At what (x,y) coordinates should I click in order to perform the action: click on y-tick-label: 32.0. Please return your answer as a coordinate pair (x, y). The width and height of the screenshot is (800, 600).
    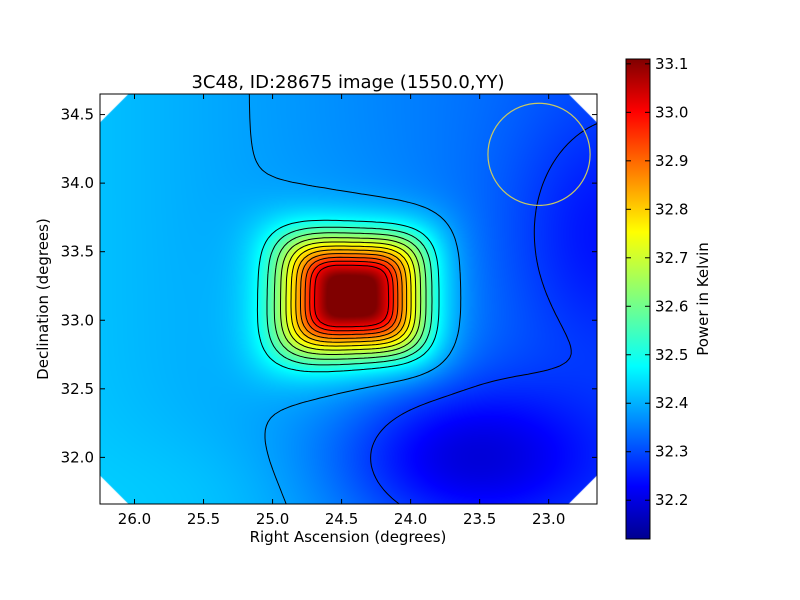
    Looking at the image, I should click on (77, 457).